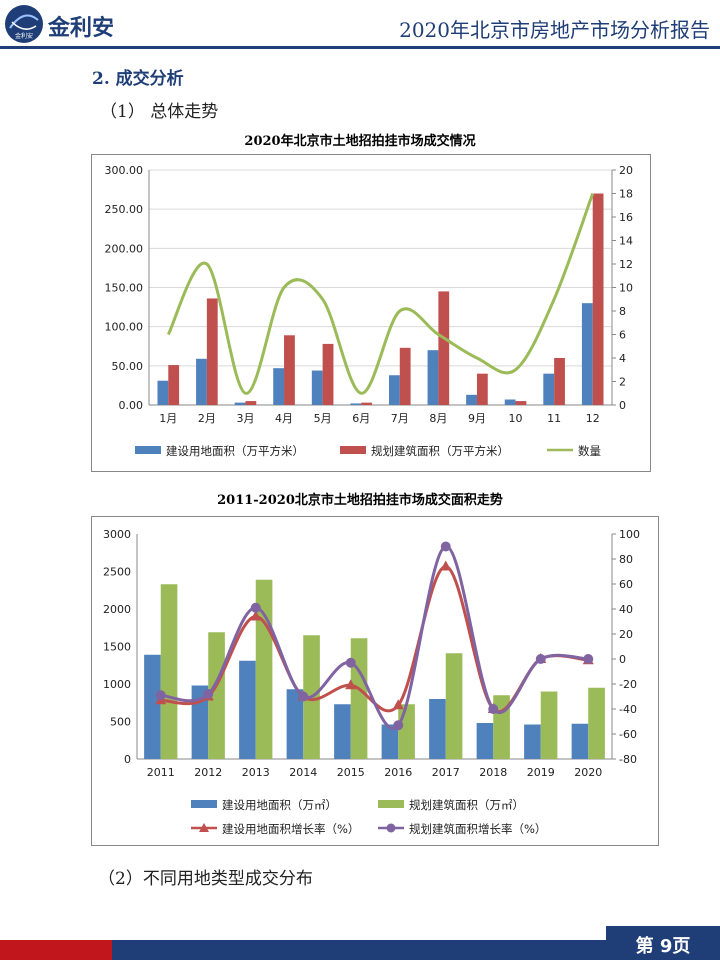 The height and width of the screenshot is (960, 720). Describe the element at coordinates (626, 584) in the screenshot. I see `y2-tick-label: 60` at that location.